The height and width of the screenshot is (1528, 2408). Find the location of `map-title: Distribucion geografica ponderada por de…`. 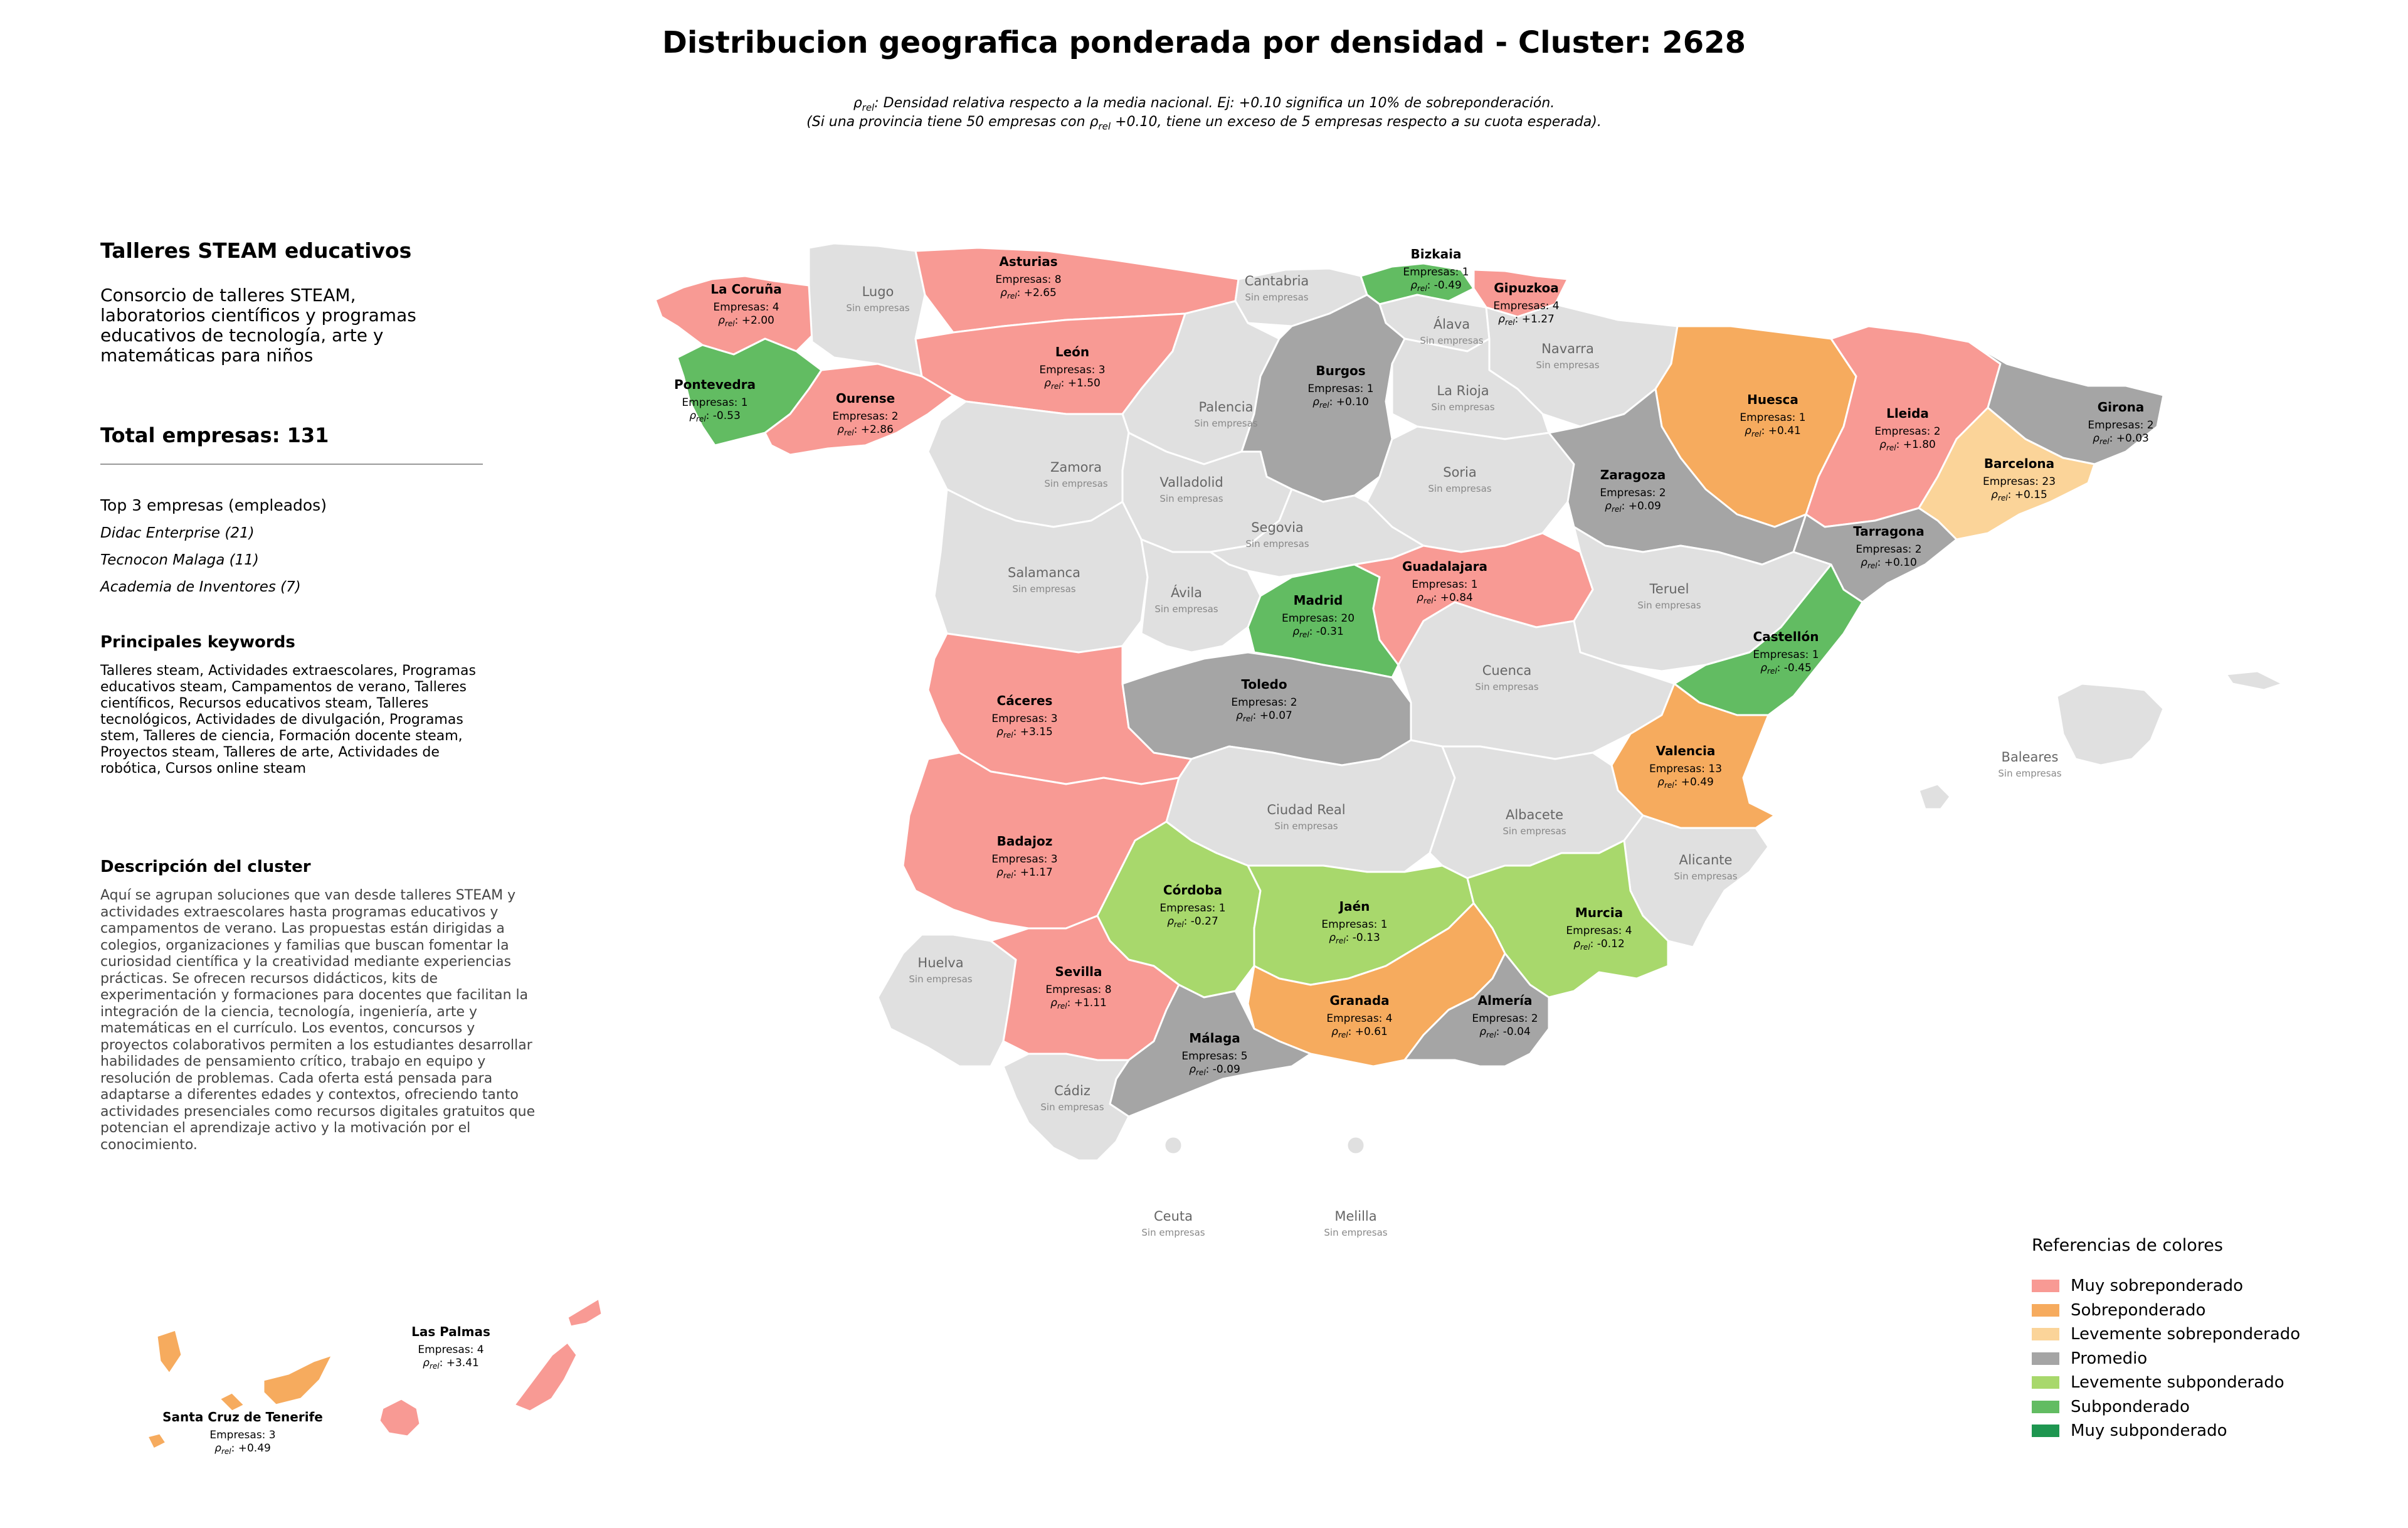

map-title: Distribucion geografica ponderada por de… is located at coordinates (1204, 43).